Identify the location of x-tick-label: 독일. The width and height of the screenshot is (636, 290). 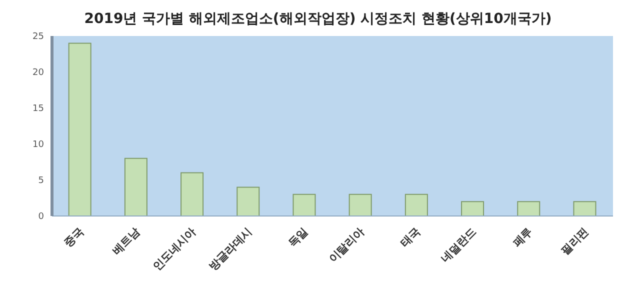
(298, 237).